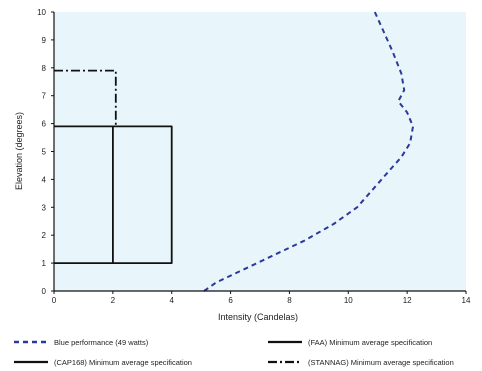  I want to click on y-tick-label: 2, so click(44, 235).